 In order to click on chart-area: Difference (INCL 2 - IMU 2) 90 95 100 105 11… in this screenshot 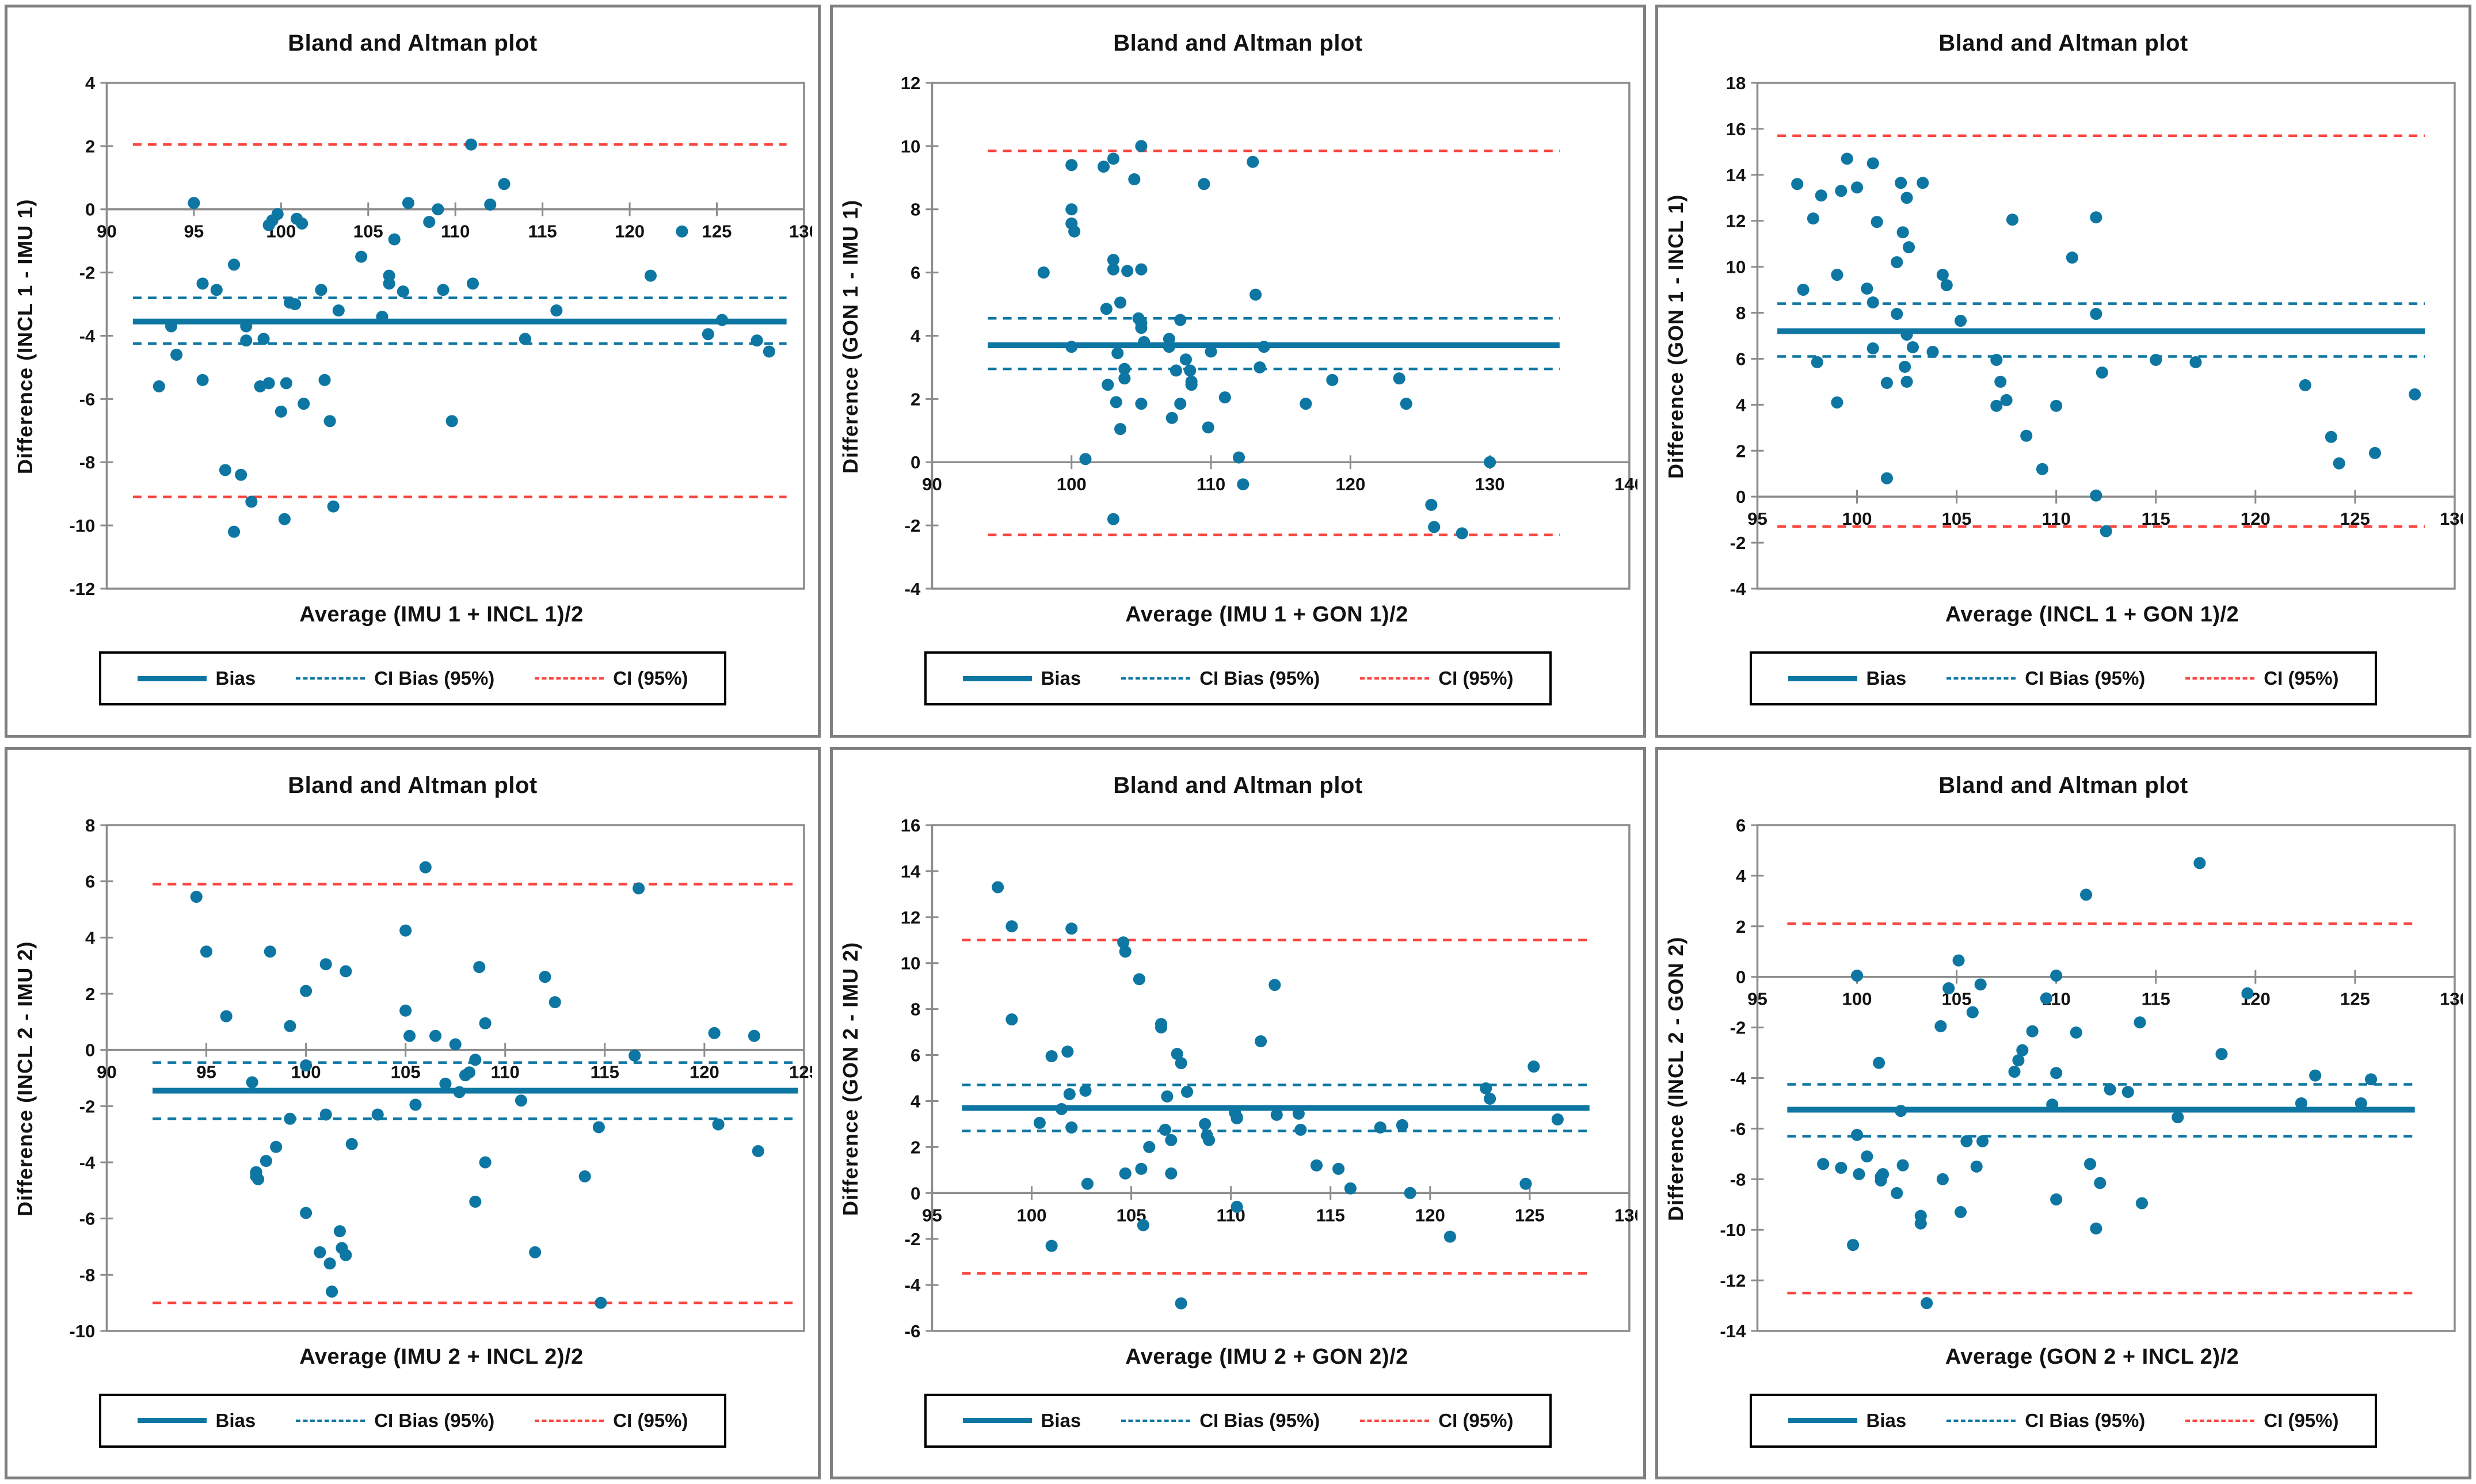, I will do `click(413, 1078)`.